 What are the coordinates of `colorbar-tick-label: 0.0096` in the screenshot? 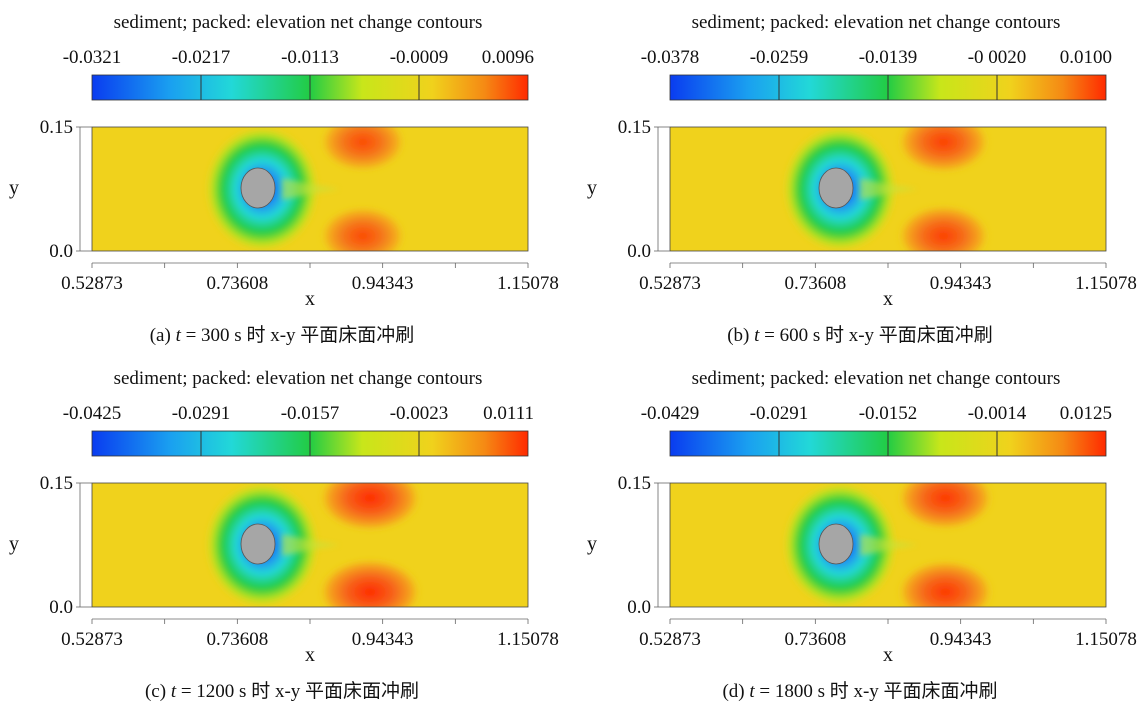 It's located at (508, 57).